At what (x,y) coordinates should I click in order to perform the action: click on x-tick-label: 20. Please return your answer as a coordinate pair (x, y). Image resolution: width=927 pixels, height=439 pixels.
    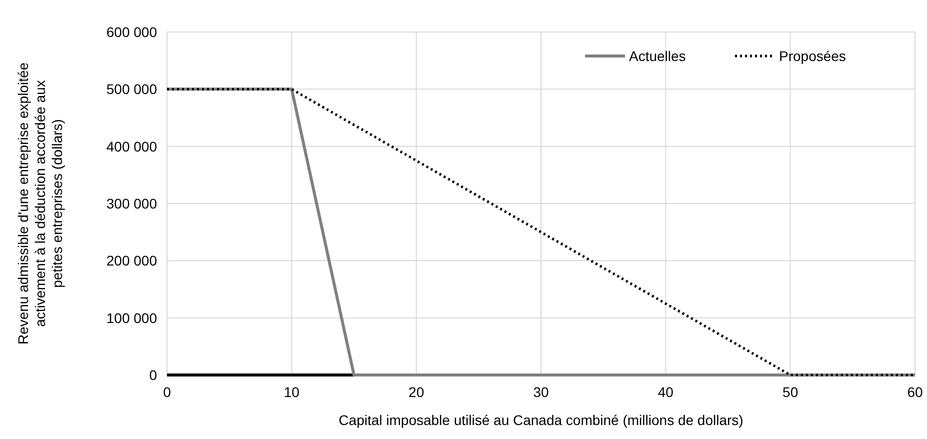
    Looking at the image, I should click on (416, 392).